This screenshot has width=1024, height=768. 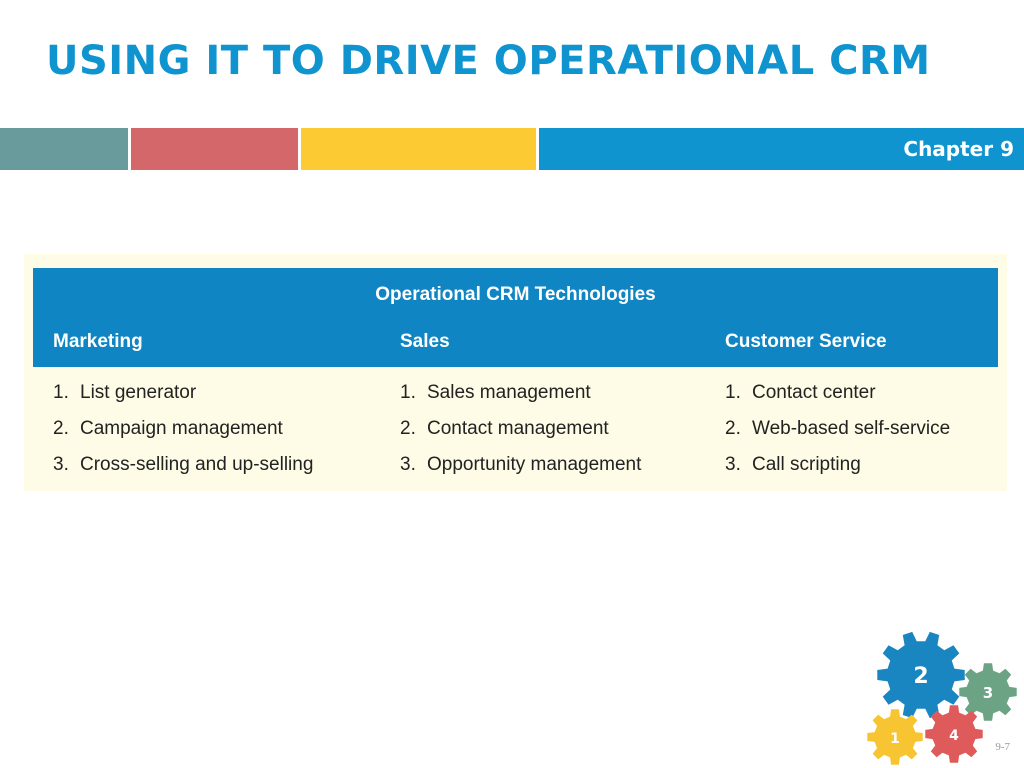 I want to click on list-item: 2. Contact management, so click(x=520, y=436).